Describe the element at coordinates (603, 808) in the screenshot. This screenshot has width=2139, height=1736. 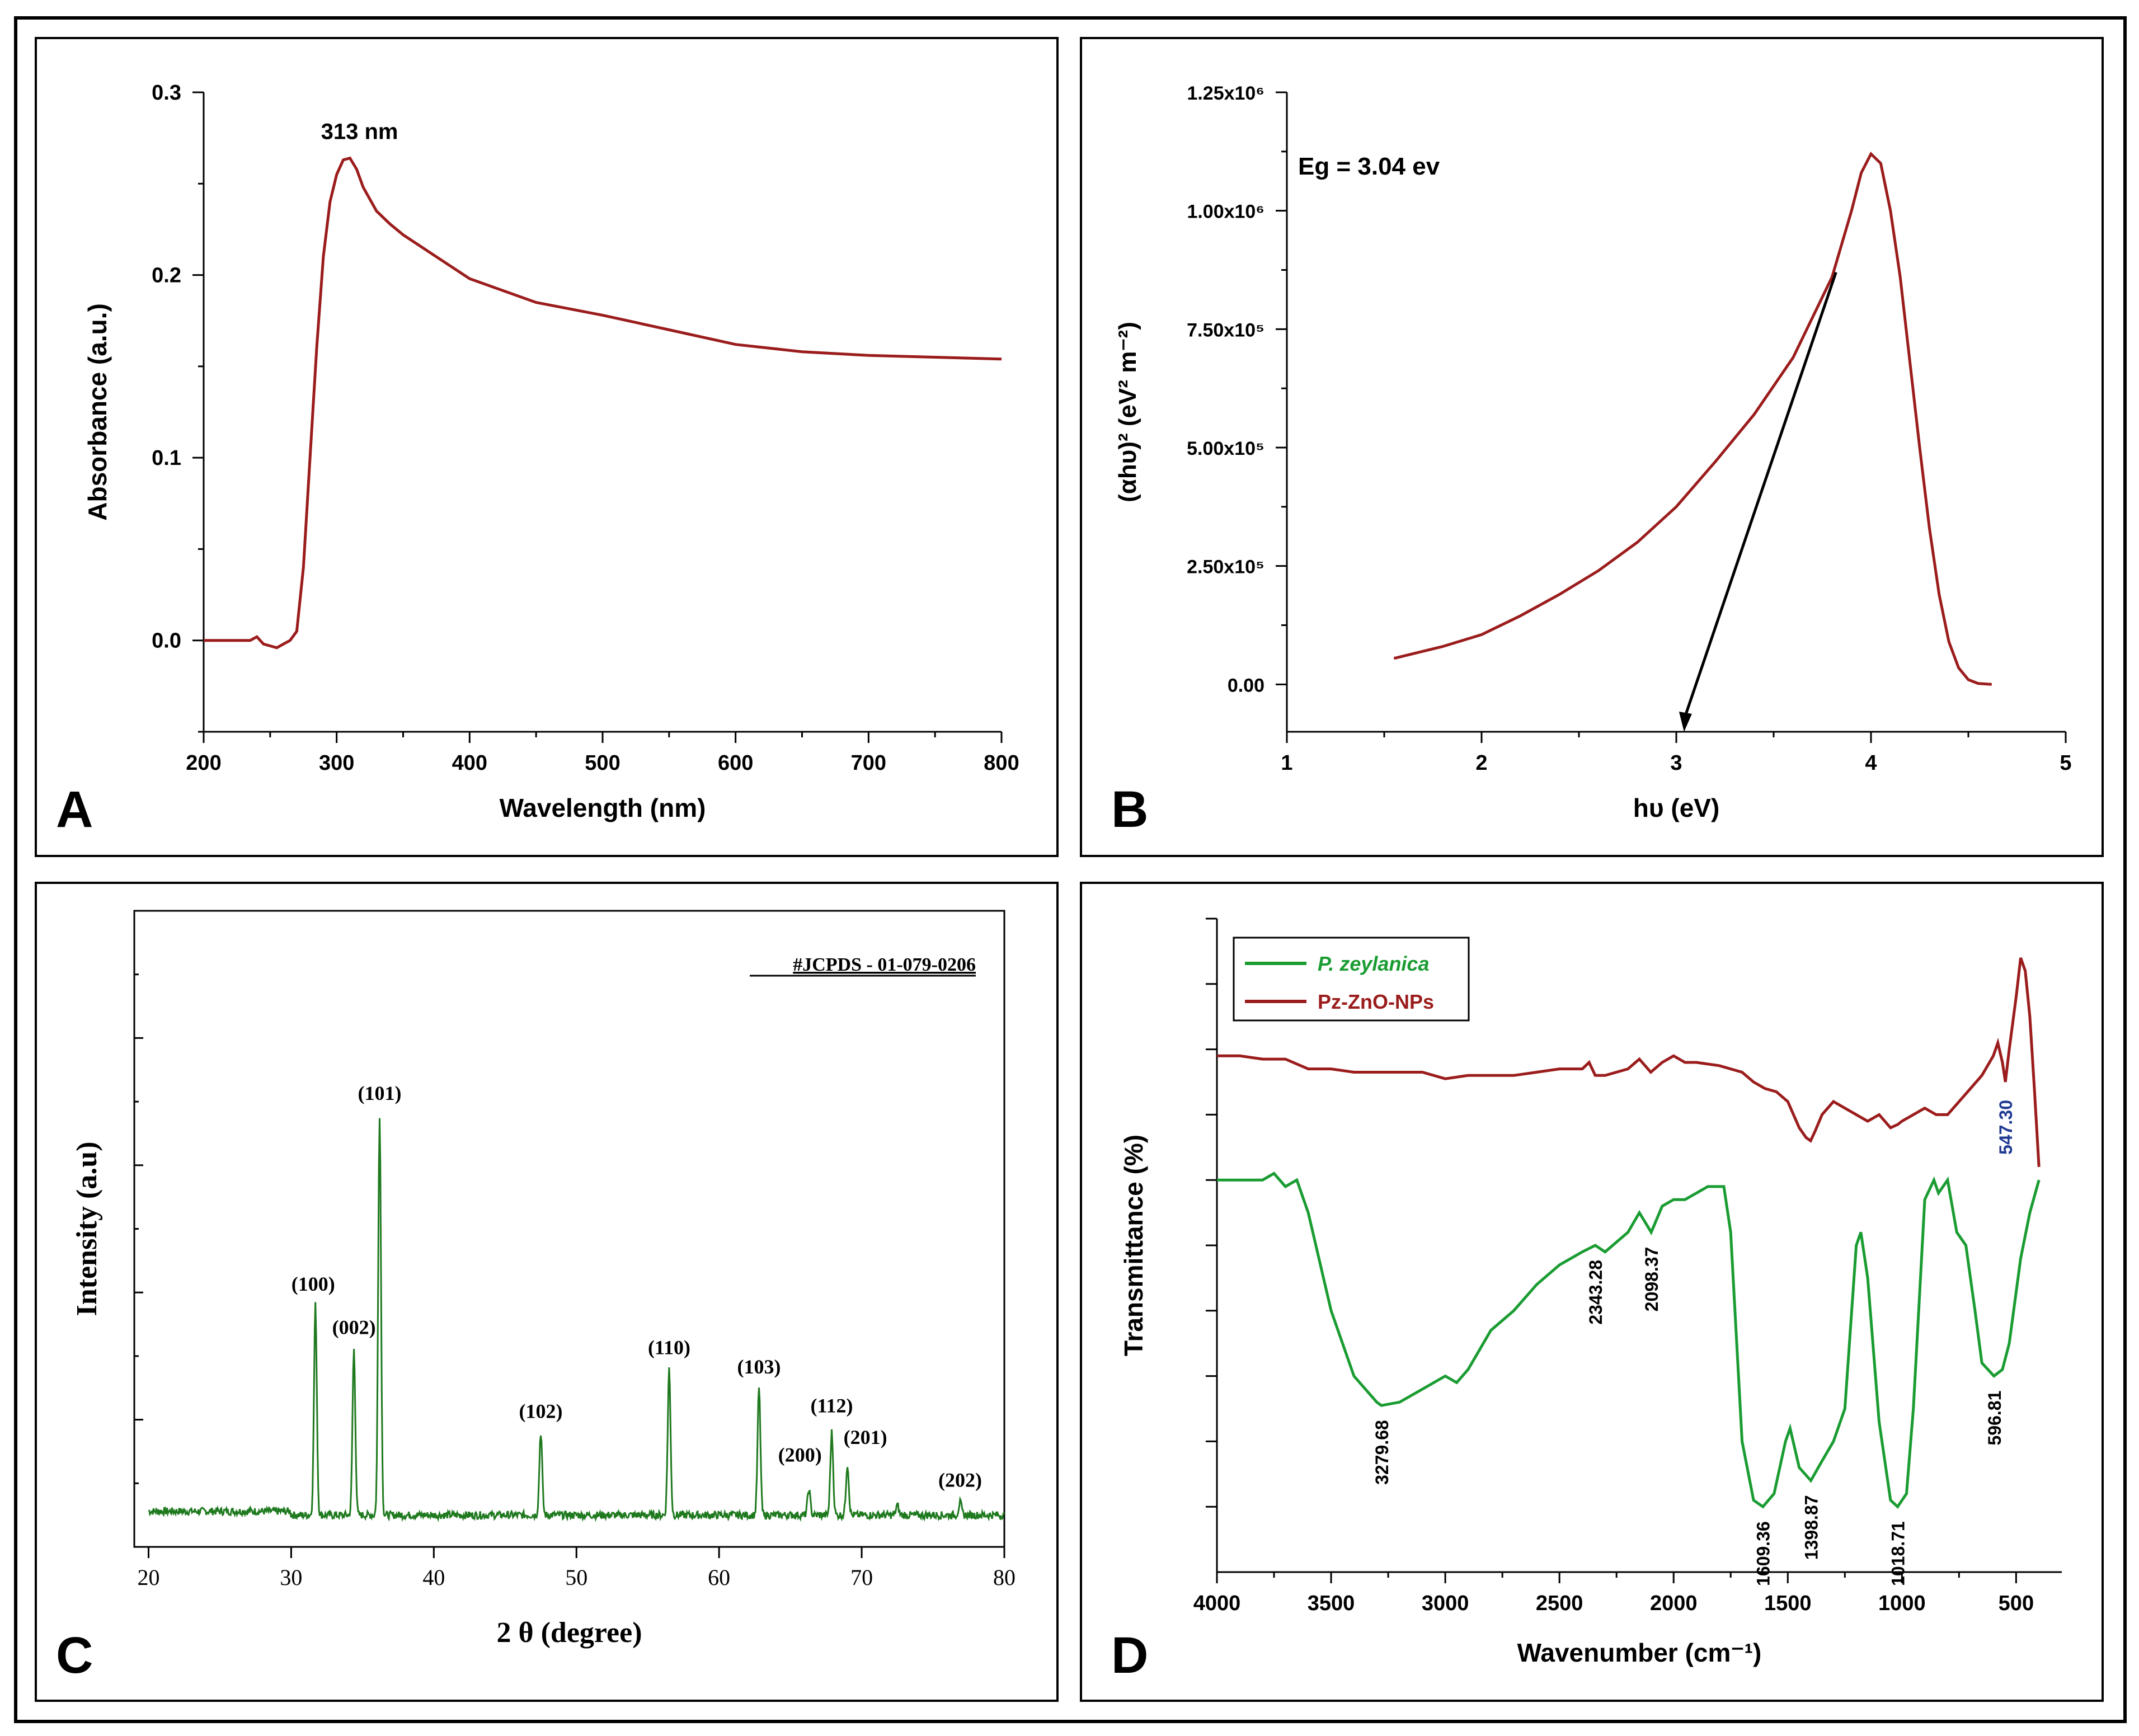
I see `panel-a-x-label: Wavelength (nm)` at that location.